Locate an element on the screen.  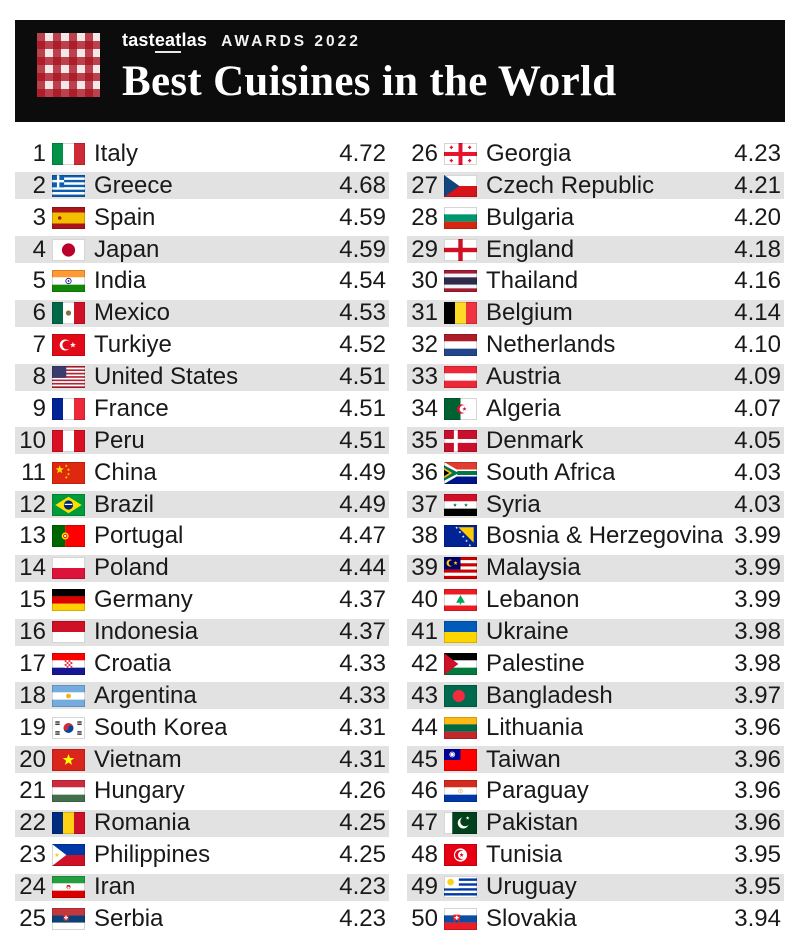
score: 4.23 is located at coordinates (757, 153).